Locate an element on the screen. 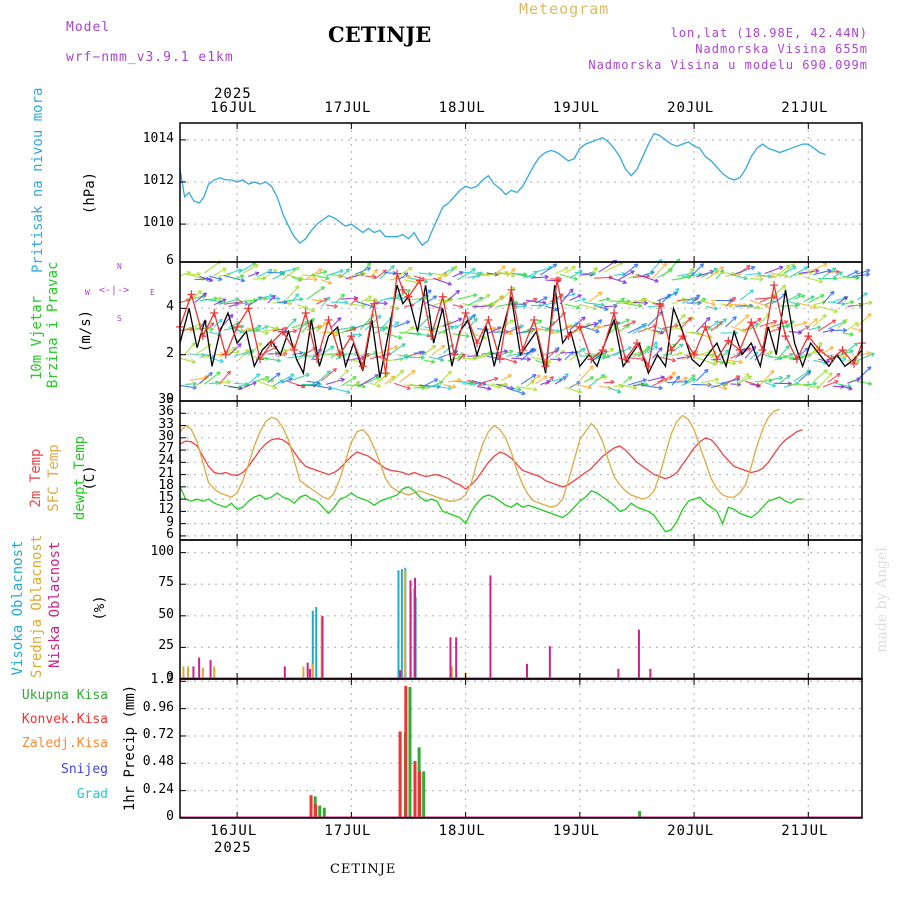 The image size is (900, 900). series-wind_speed is located at coordinates (521, 331).